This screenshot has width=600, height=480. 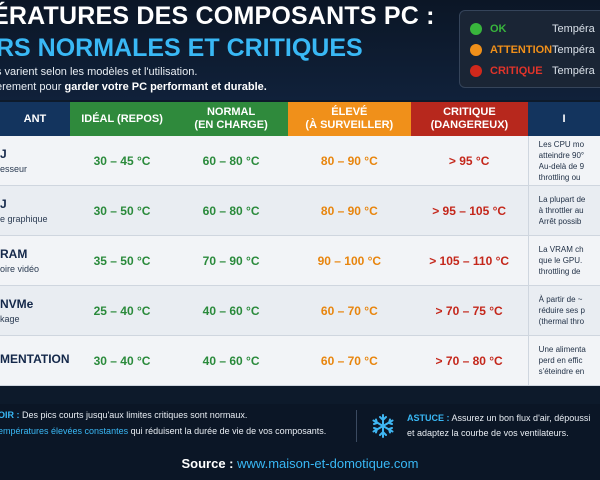 What do you see at coordinates (560, 360) in the screenshot?
I see `note-line: perd en effic` at bounding box center [560, 360].